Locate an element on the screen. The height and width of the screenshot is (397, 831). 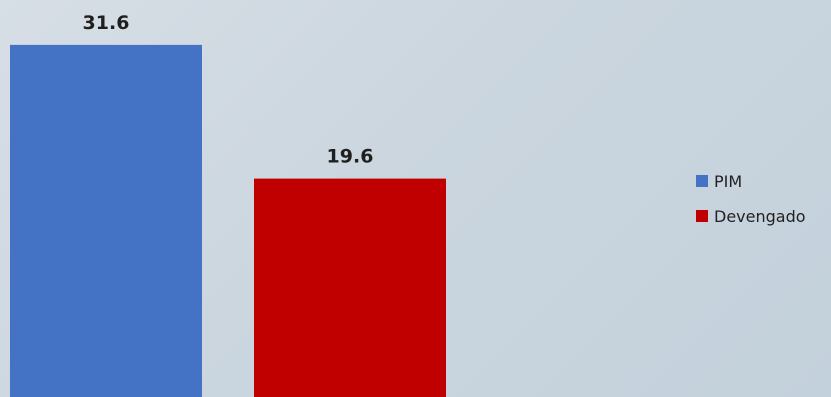
legend-item-devengado: Devengado is located at coordinates (763, 216).